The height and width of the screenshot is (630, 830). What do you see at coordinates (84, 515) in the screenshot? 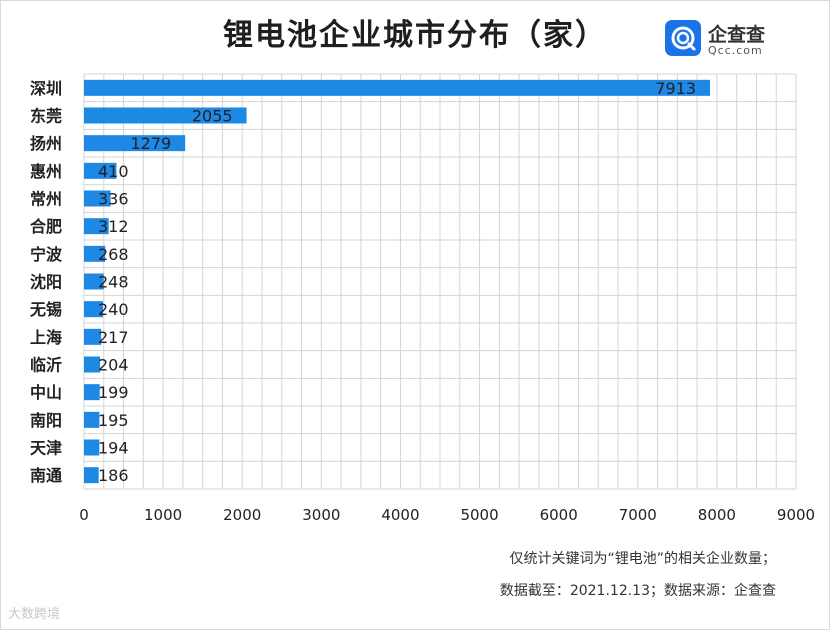
I see `x-tick-label: 0` at bounding box center [84, 515].